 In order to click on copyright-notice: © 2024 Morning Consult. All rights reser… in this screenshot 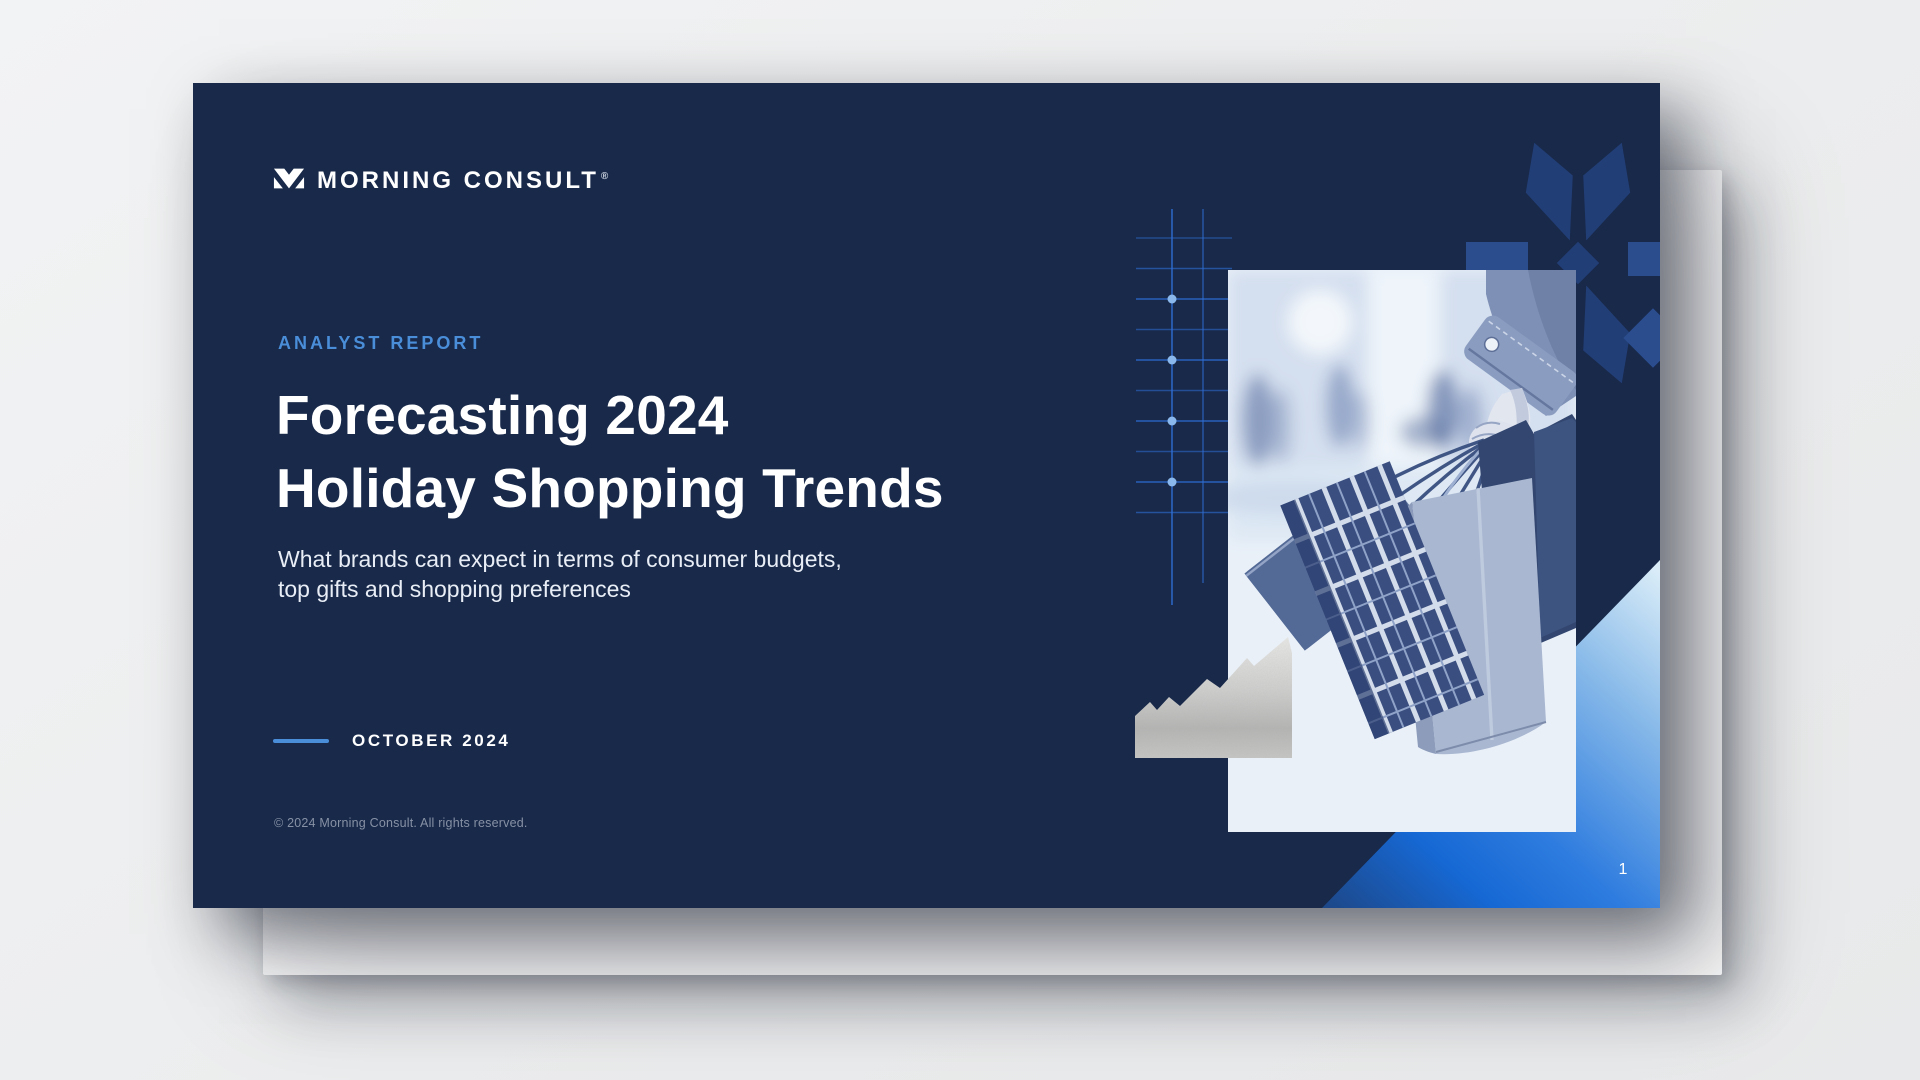, I will do `click(401, 823)`.